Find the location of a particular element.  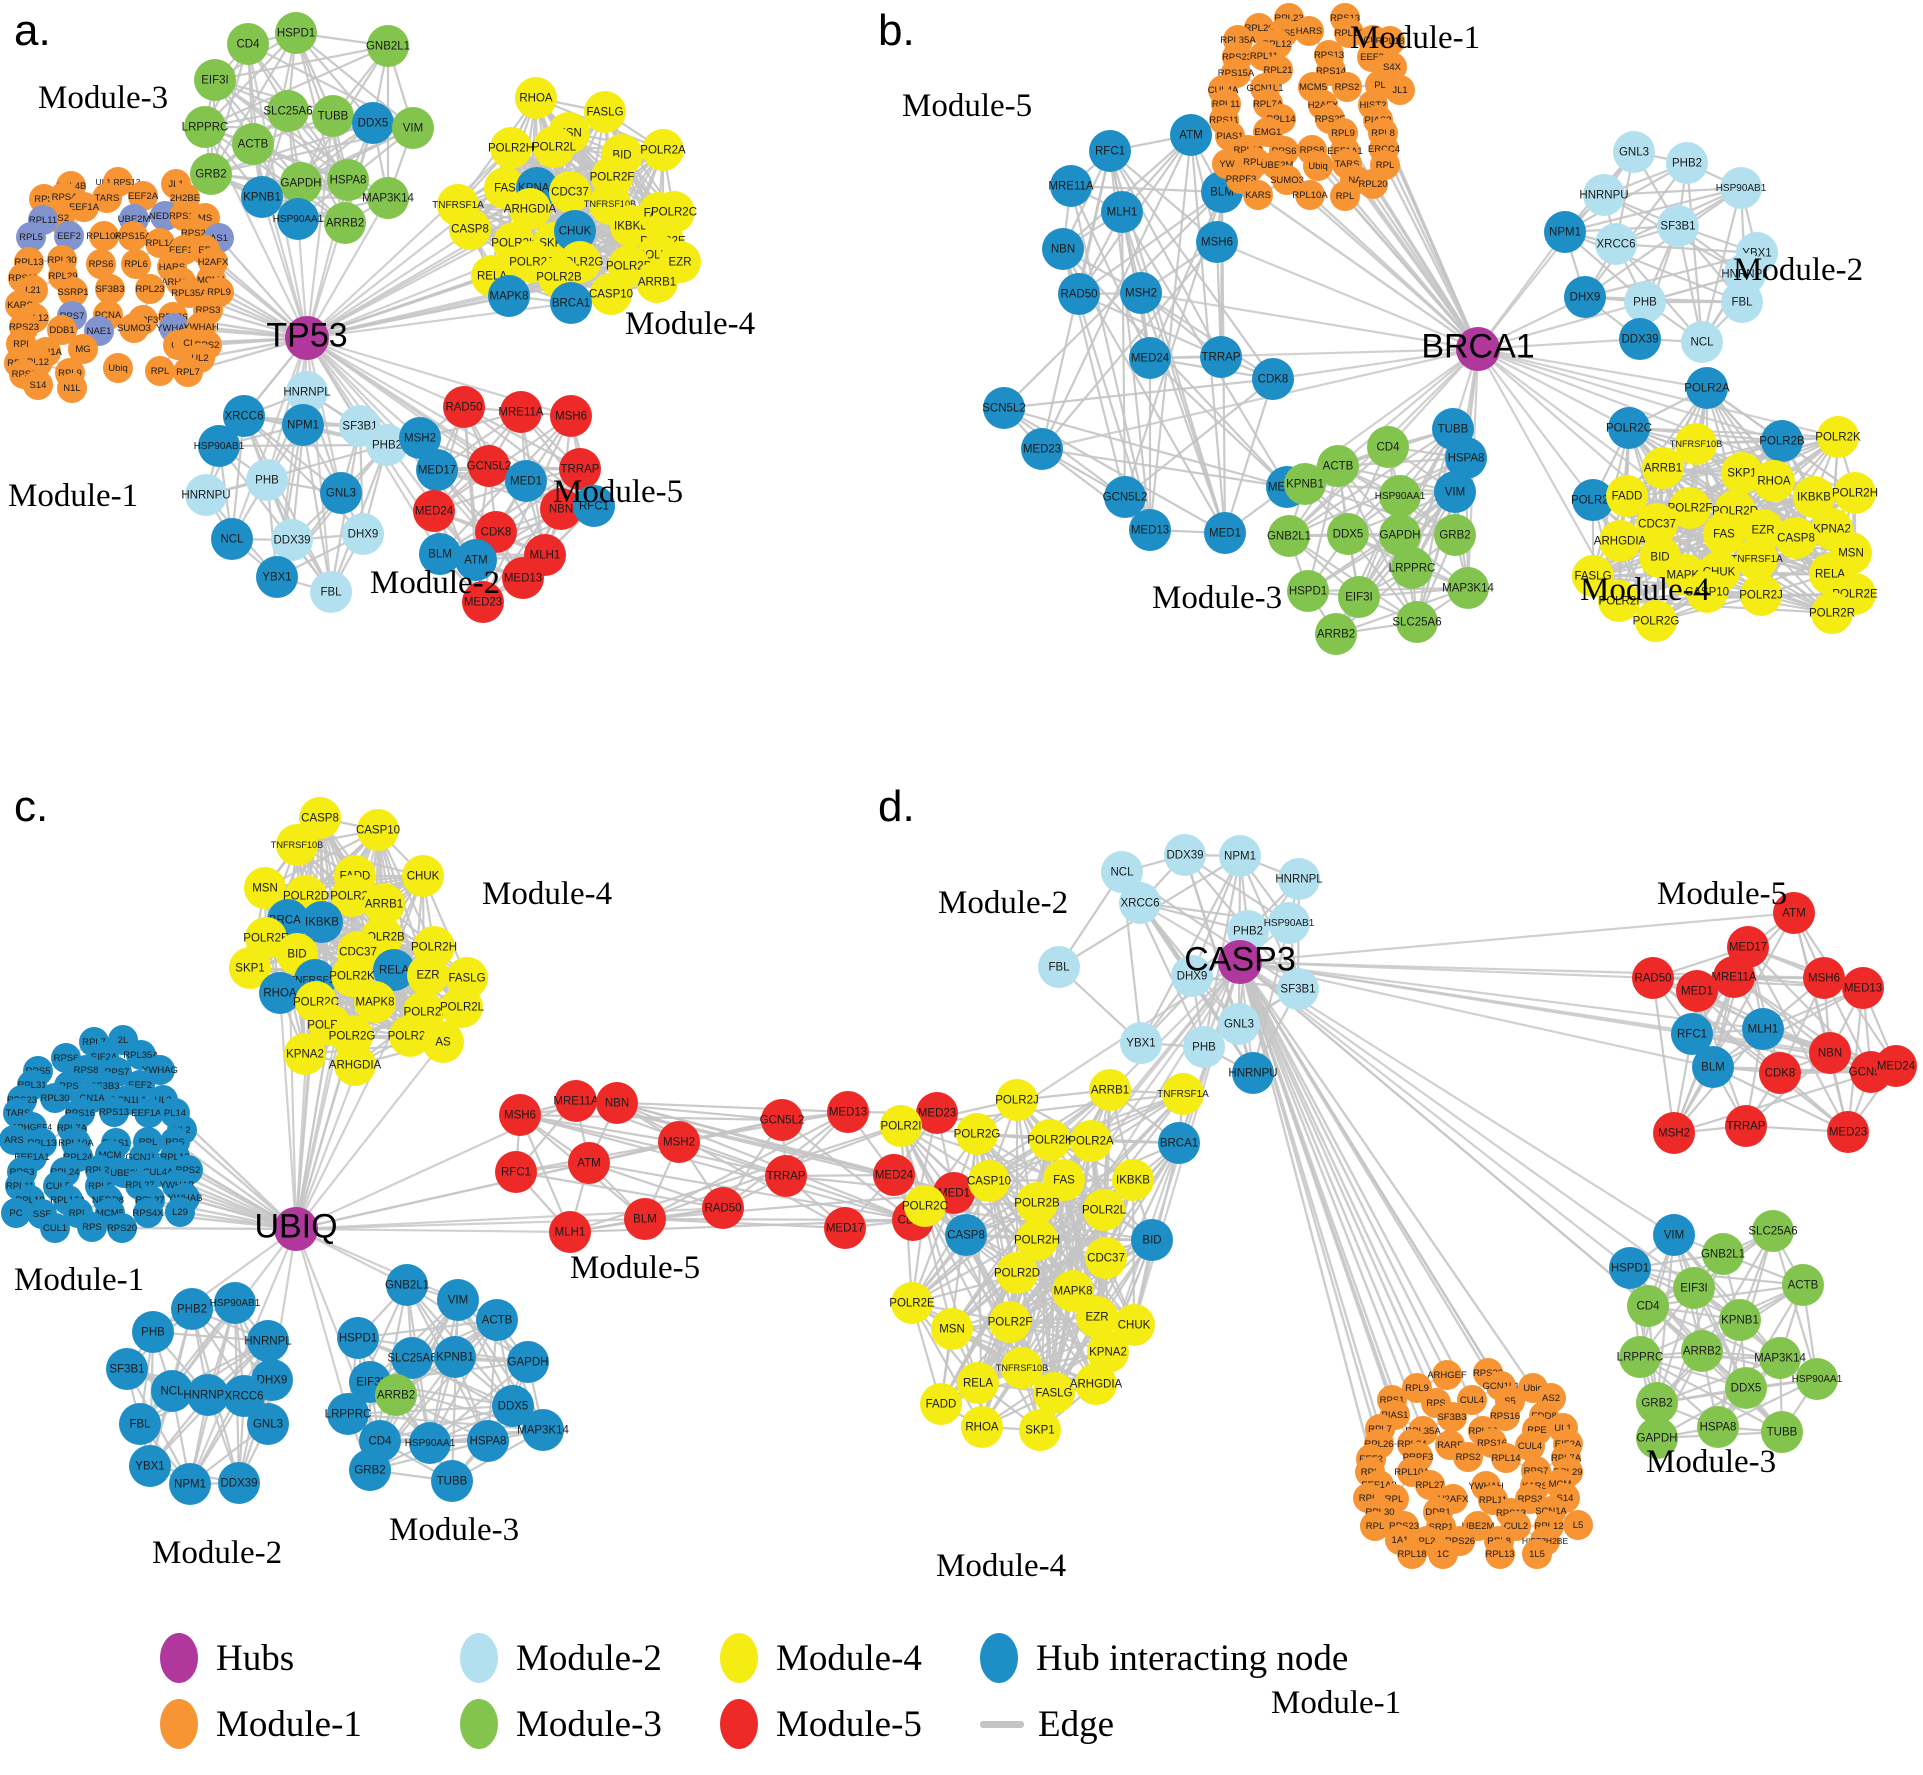

network-node: Ubiq is located at coordinates (118, 368).